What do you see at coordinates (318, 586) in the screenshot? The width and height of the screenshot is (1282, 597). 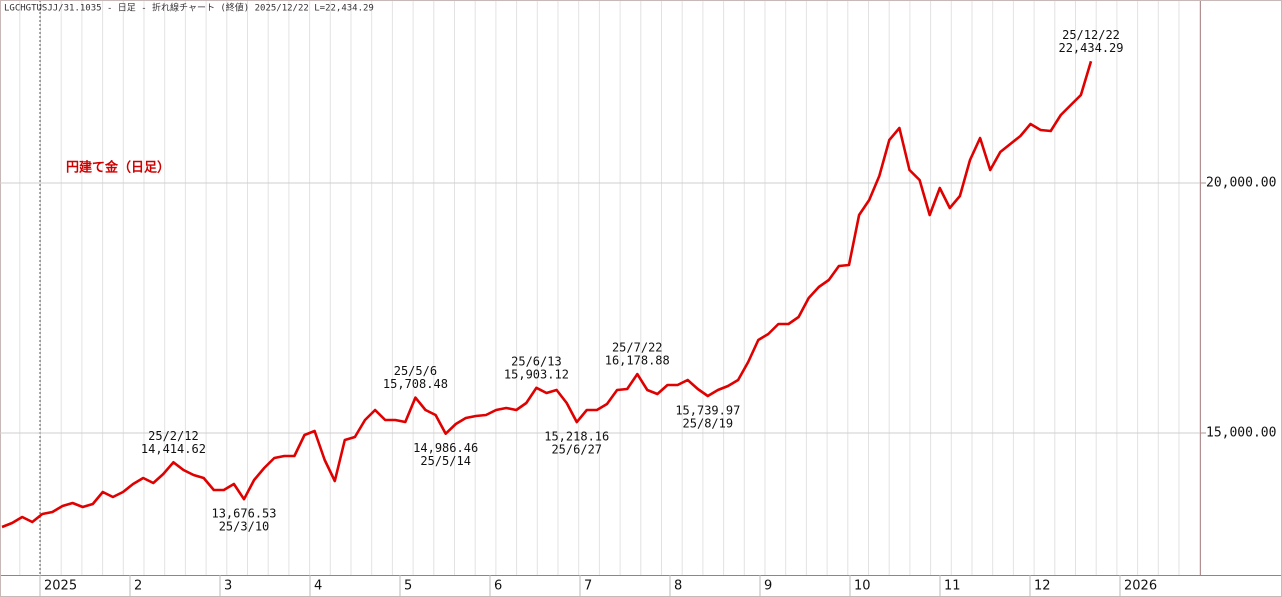 I see `x-tick-label: 4` at bounding box center [318, 586].